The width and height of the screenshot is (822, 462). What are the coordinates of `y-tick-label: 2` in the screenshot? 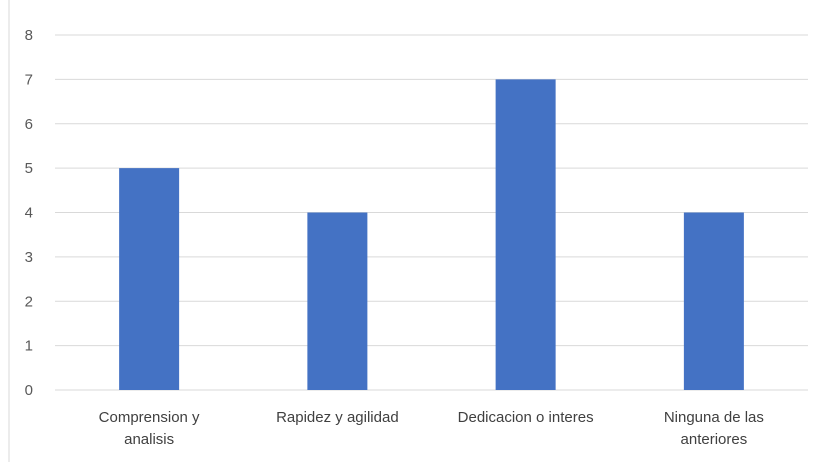 It's located at (29, 301).